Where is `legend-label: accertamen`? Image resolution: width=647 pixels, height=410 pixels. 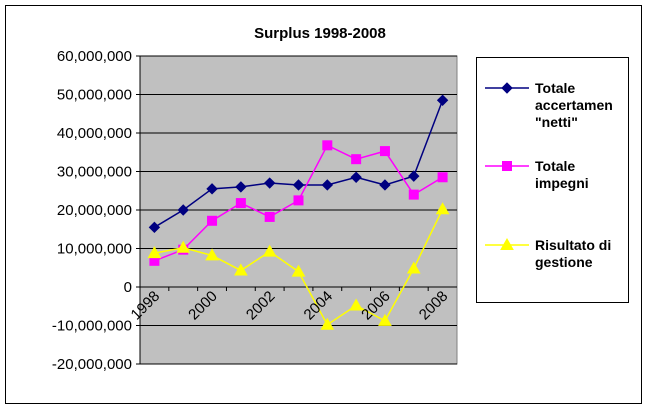 legend-label: accertamen is located at coordinates (574, 105).